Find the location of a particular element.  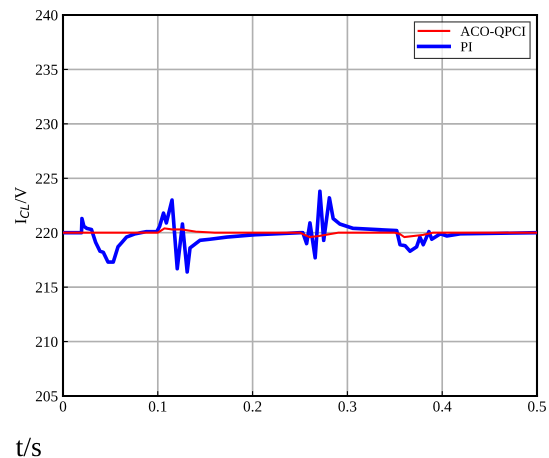

x-tick-label: 0.3 is located at coordinates (347, 406).